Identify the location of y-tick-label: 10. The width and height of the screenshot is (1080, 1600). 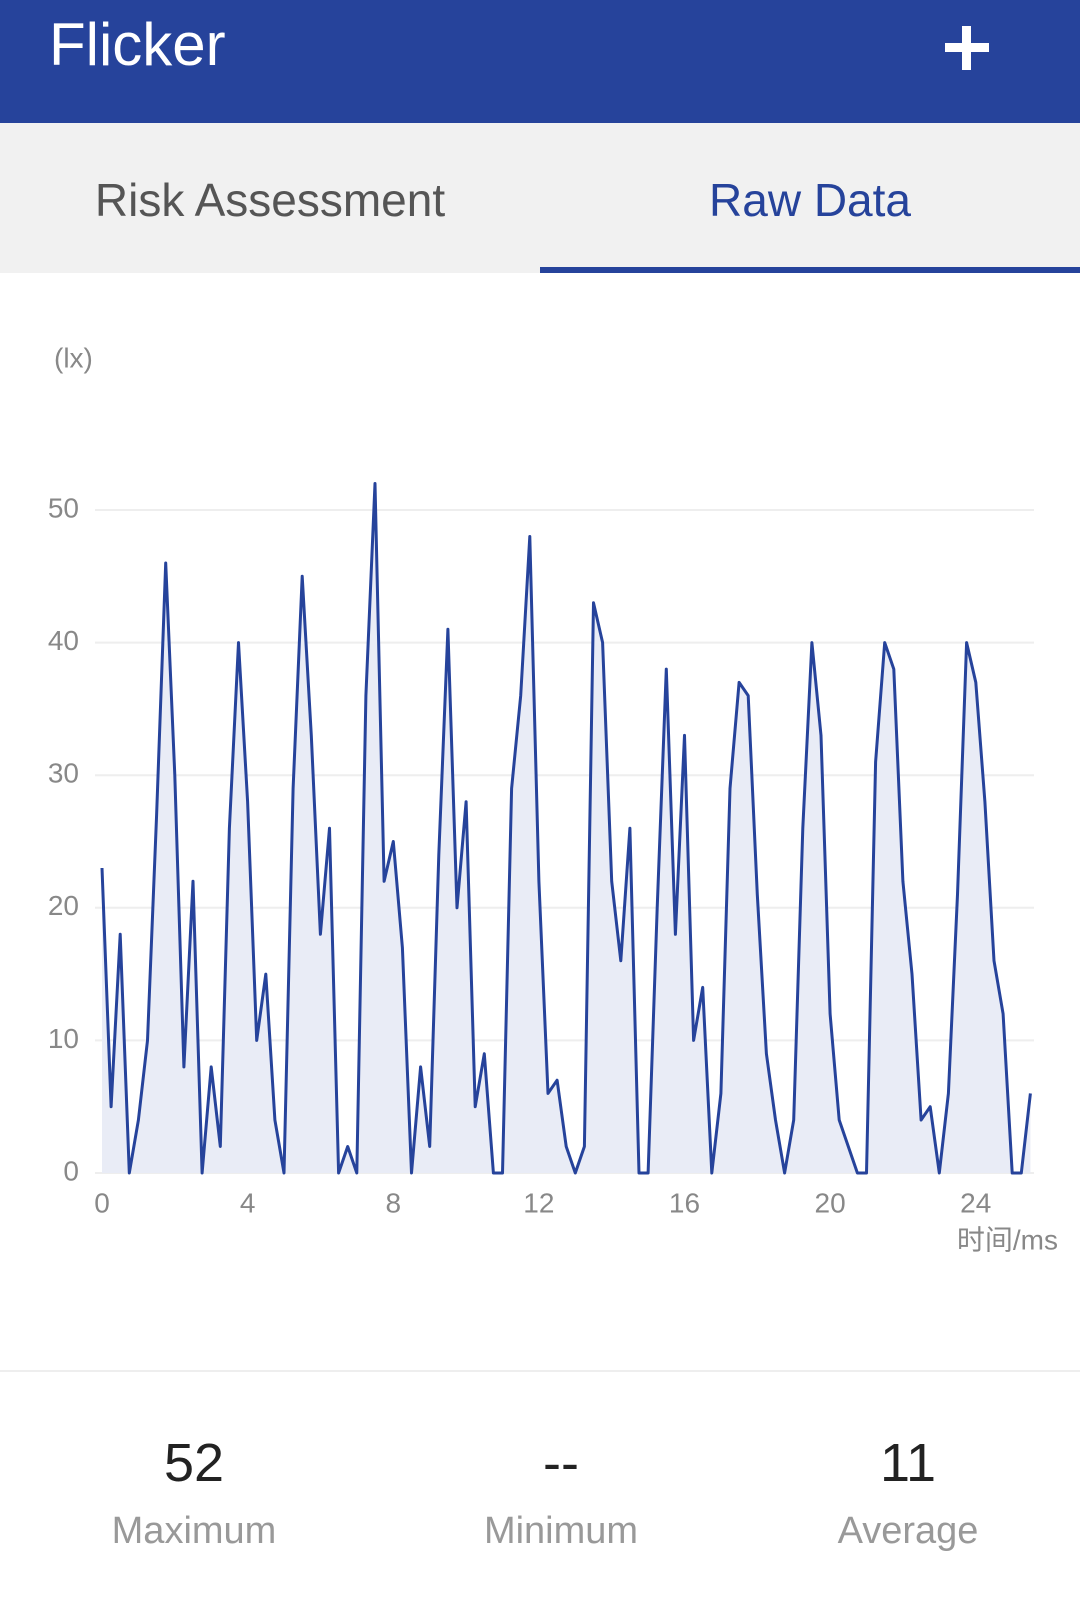
(63, 1038).